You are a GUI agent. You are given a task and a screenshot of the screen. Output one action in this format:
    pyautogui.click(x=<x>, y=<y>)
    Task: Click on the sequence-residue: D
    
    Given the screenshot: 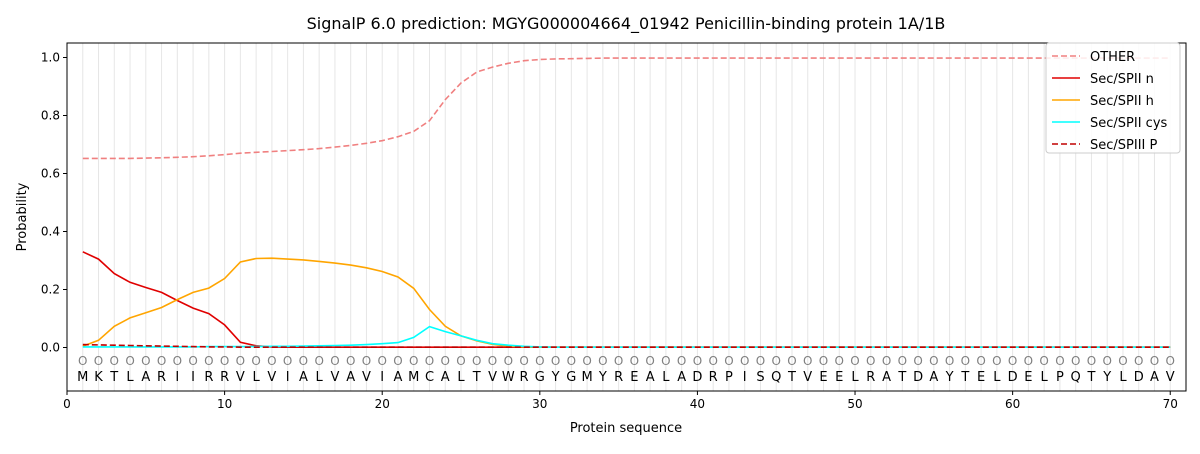 What is the action you would take?
    pyautogui.click(x=1139, y=377)
    